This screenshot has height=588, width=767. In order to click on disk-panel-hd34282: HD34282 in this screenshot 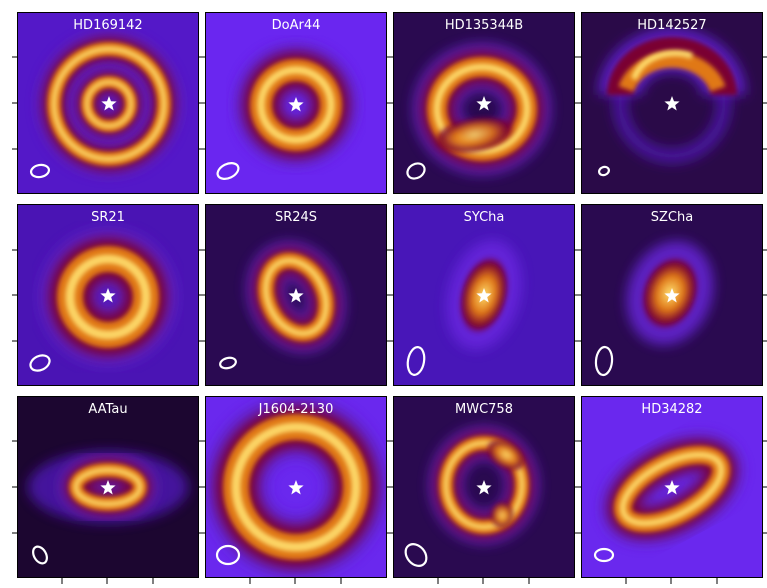, I will do `click(672, 487)`.